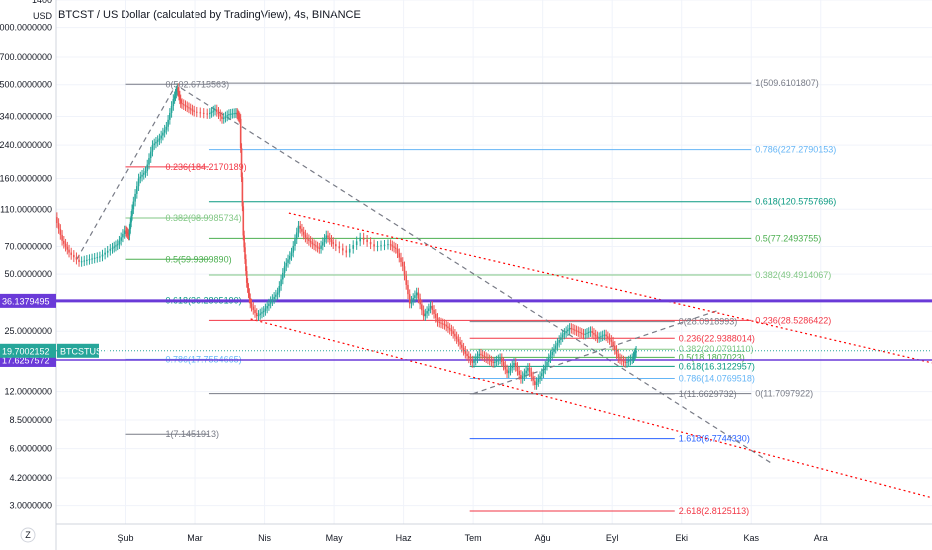 This screenshot has height=550, width=932. What do you see at coordinates (199, 259) in the screenshot?
I see `fib-level-label: 0.5(59.9309890)` at bounding box center [199, 259].